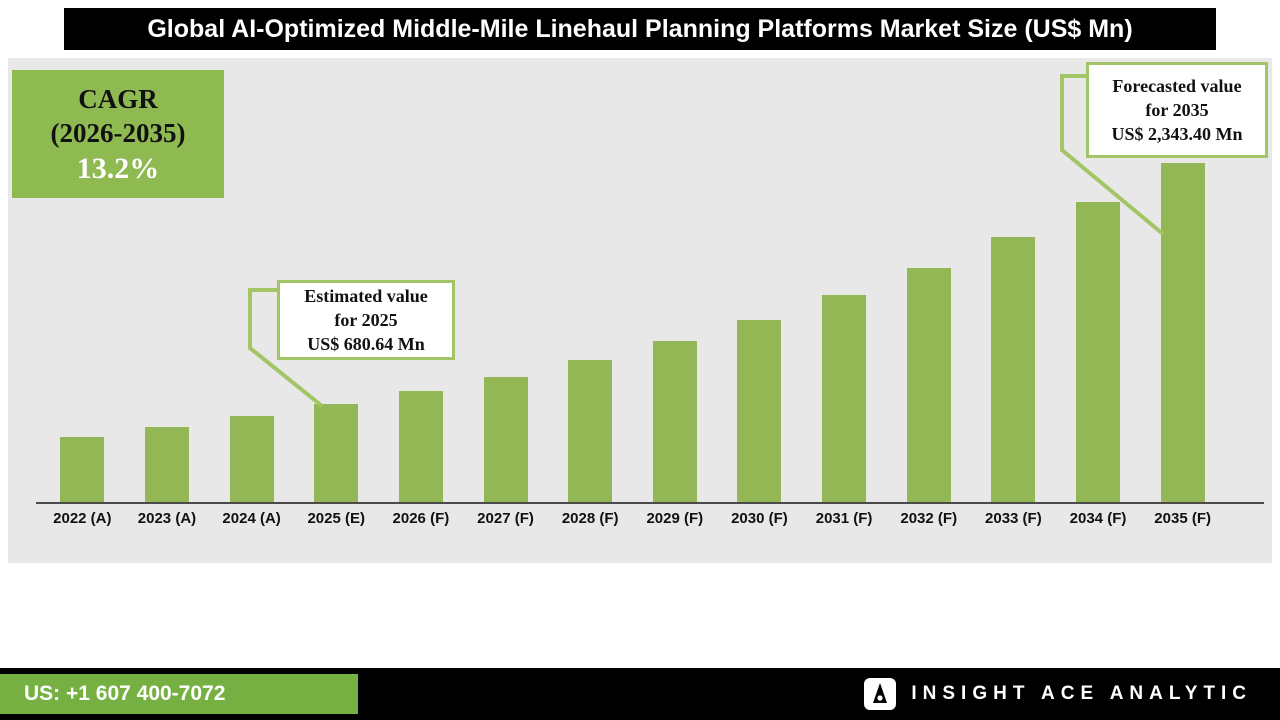 Image resolution: width=1280 pixels, height=720 pixels. Describe the element at coordinates (928, 385) in the screenshot. I see `bar-2032F` at that location.